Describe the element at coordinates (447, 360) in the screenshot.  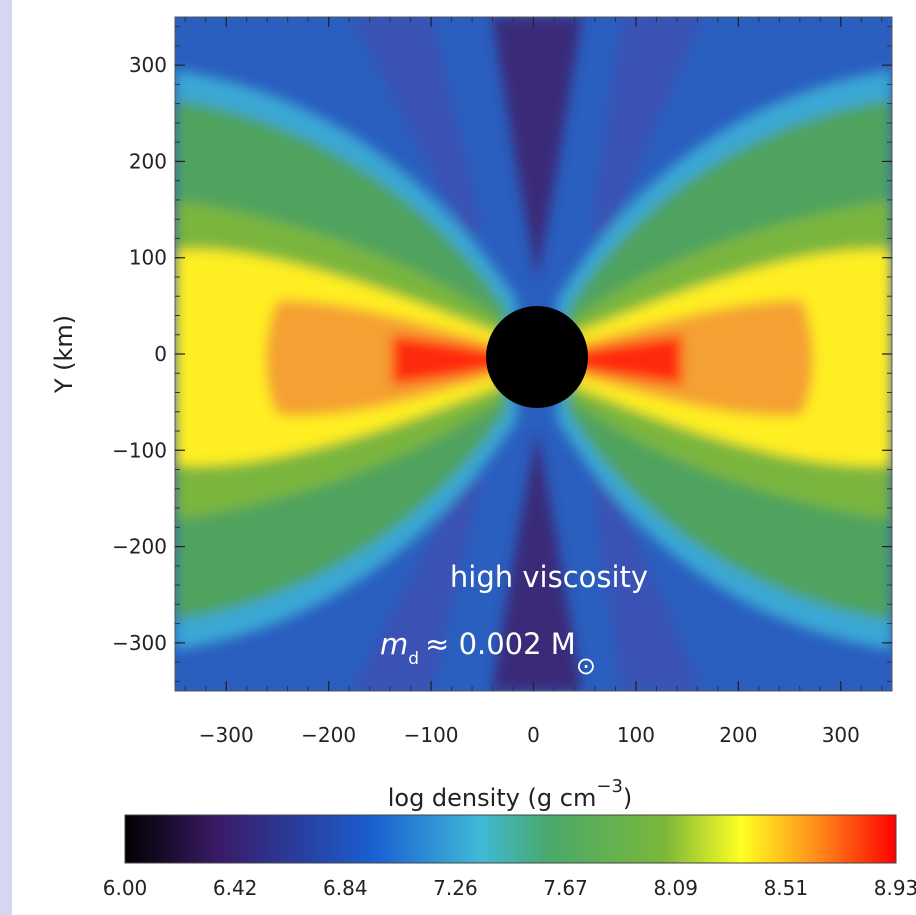
I see `left-red-inner` at that location.